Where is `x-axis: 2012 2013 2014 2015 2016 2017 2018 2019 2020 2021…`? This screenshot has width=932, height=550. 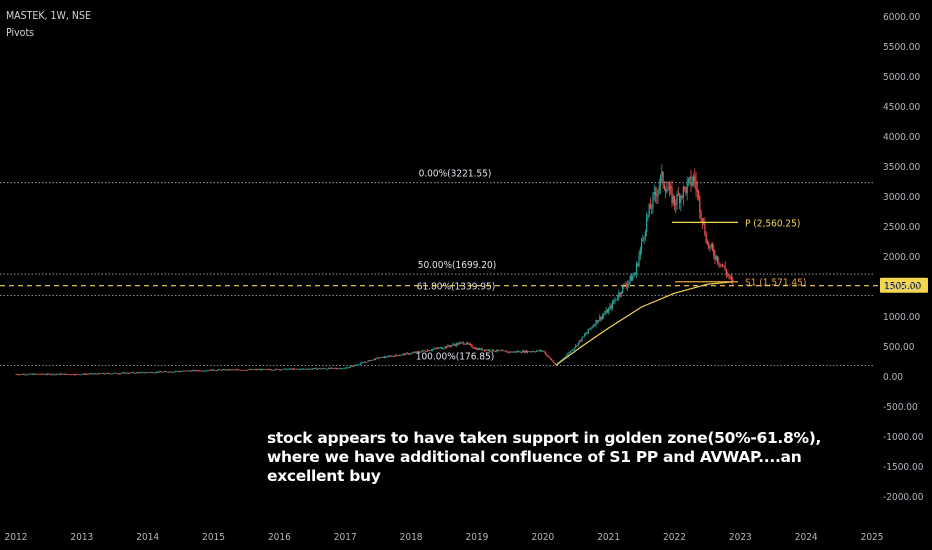 x-axis: 2012 2013 2014 2015 2016 2017 2018 2019 2020 2021… is located at coordinates (444, 537).